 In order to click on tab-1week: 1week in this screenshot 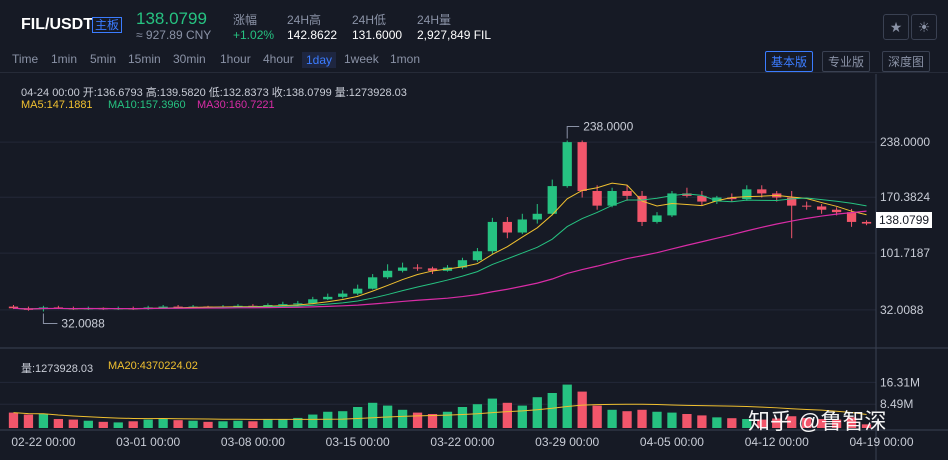, I will do `click(361, 59)`.